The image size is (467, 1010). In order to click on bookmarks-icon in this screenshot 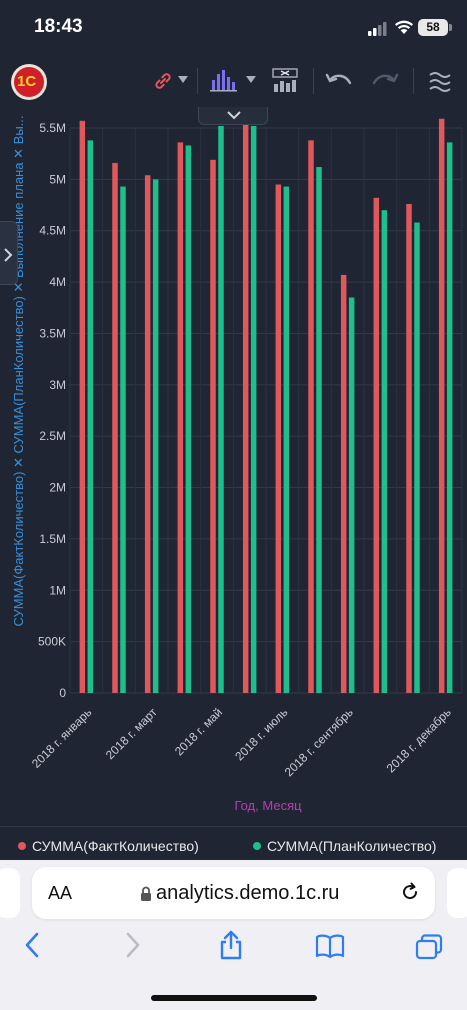, I will do `click(330, 946)`.